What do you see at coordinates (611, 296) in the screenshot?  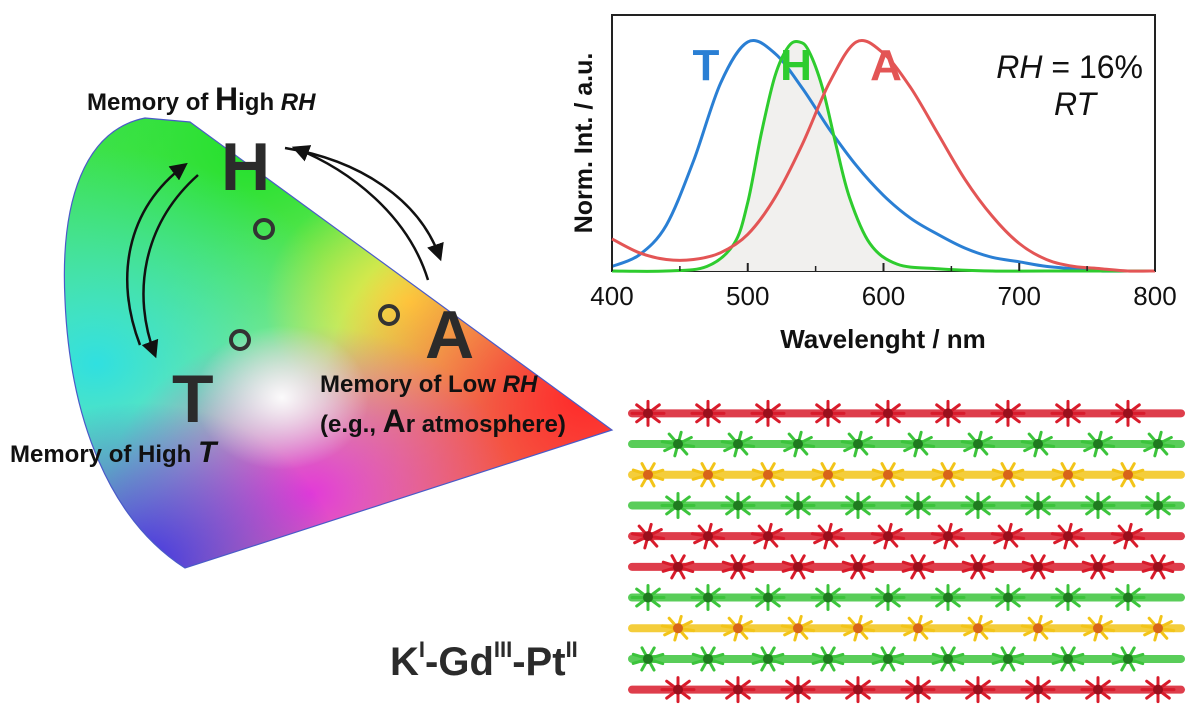 I see `x-tick-label: 400` at bounding box center [611, 296].